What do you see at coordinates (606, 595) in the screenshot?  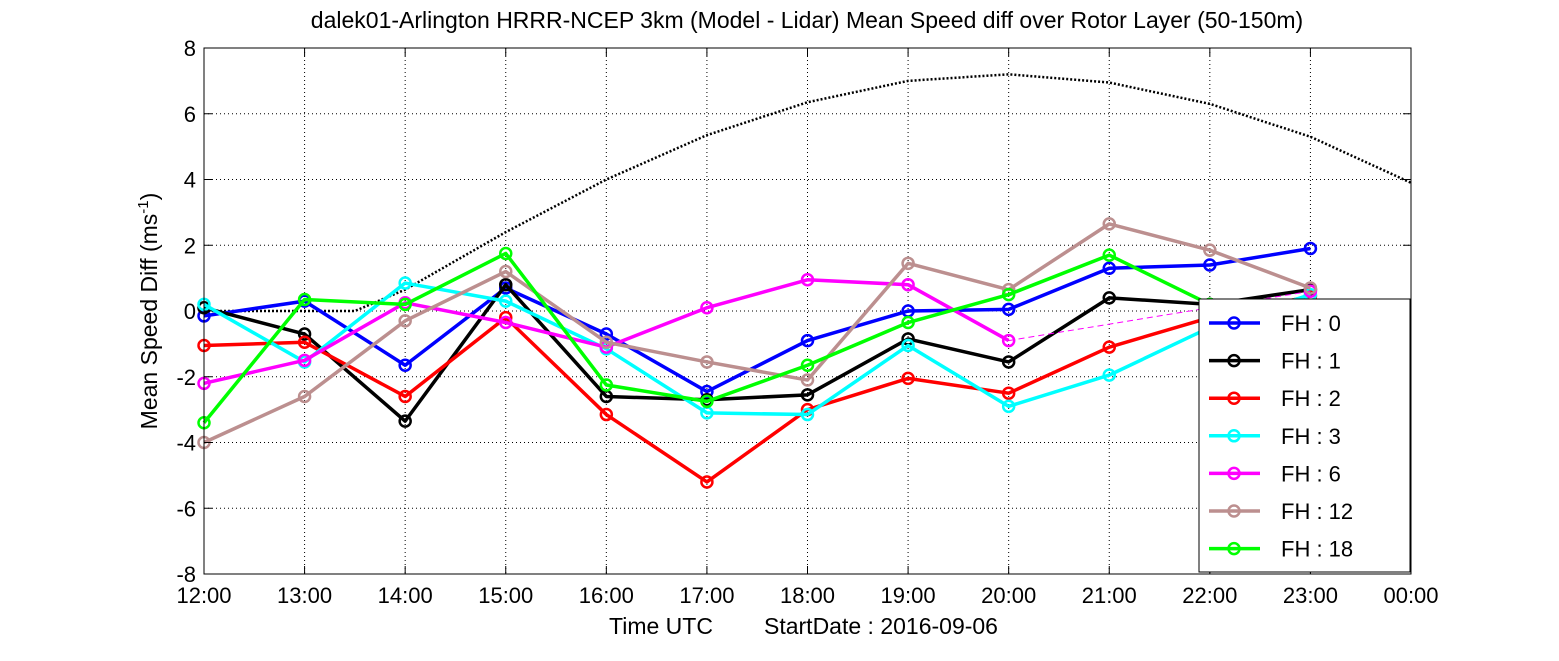 I see `x-tick-label: 16:00` at bounding box center [606, 595].